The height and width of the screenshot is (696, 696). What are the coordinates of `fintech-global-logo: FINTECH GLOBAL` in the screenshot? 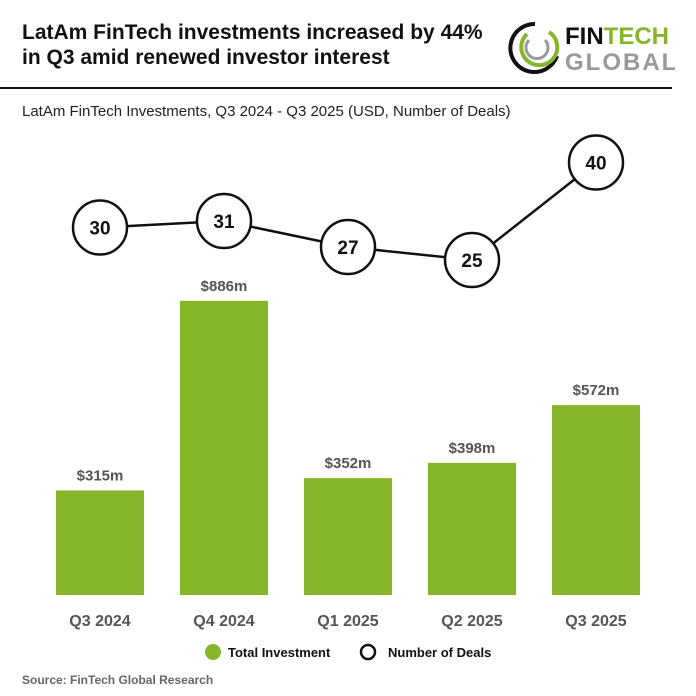 It's located at (591, 48).